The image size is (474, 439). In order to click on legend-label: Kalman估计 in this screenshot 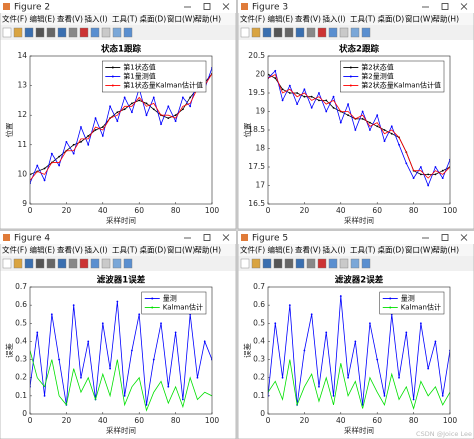, I will do `click(183, 307)`.